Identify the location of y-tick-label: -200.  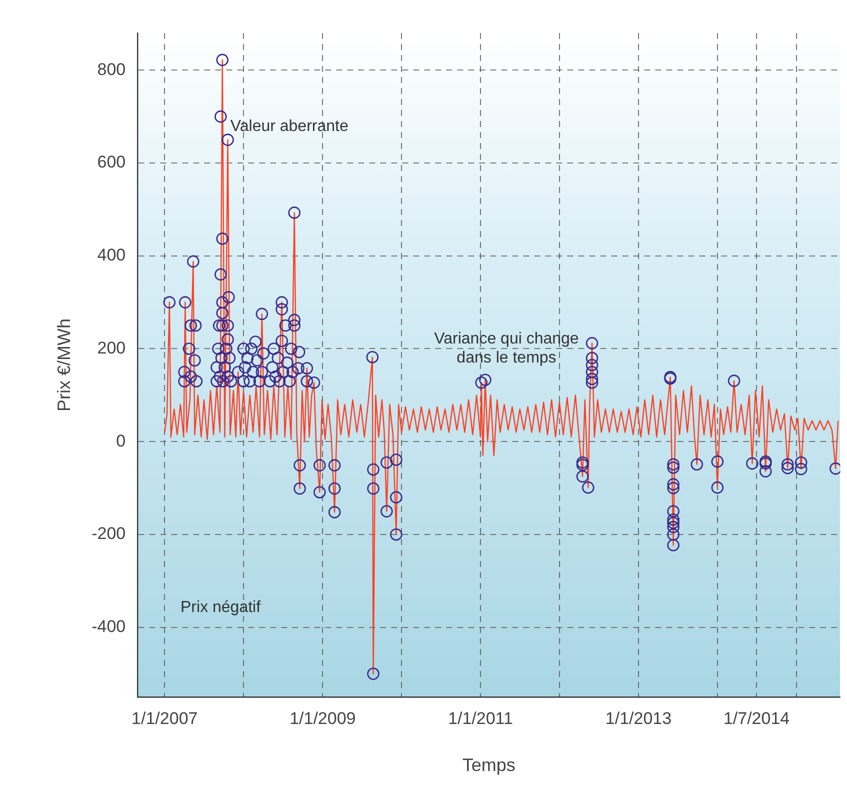
(109, 534).